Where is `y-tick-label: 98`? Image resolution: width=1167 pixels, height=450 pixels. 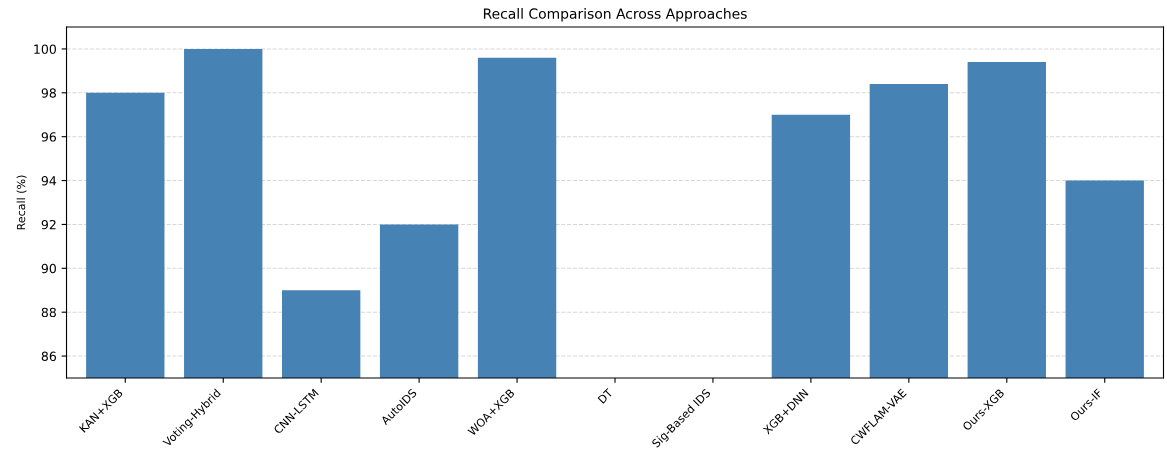 y-tick-label: 98 is located at coordinates (48, 93).